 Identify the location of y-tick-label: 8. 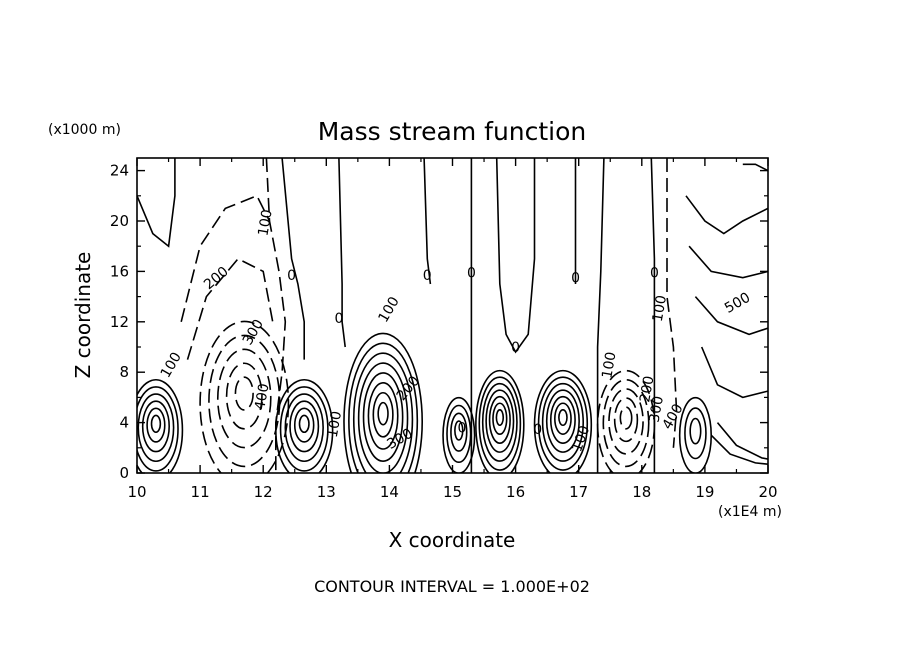
(124, 372).